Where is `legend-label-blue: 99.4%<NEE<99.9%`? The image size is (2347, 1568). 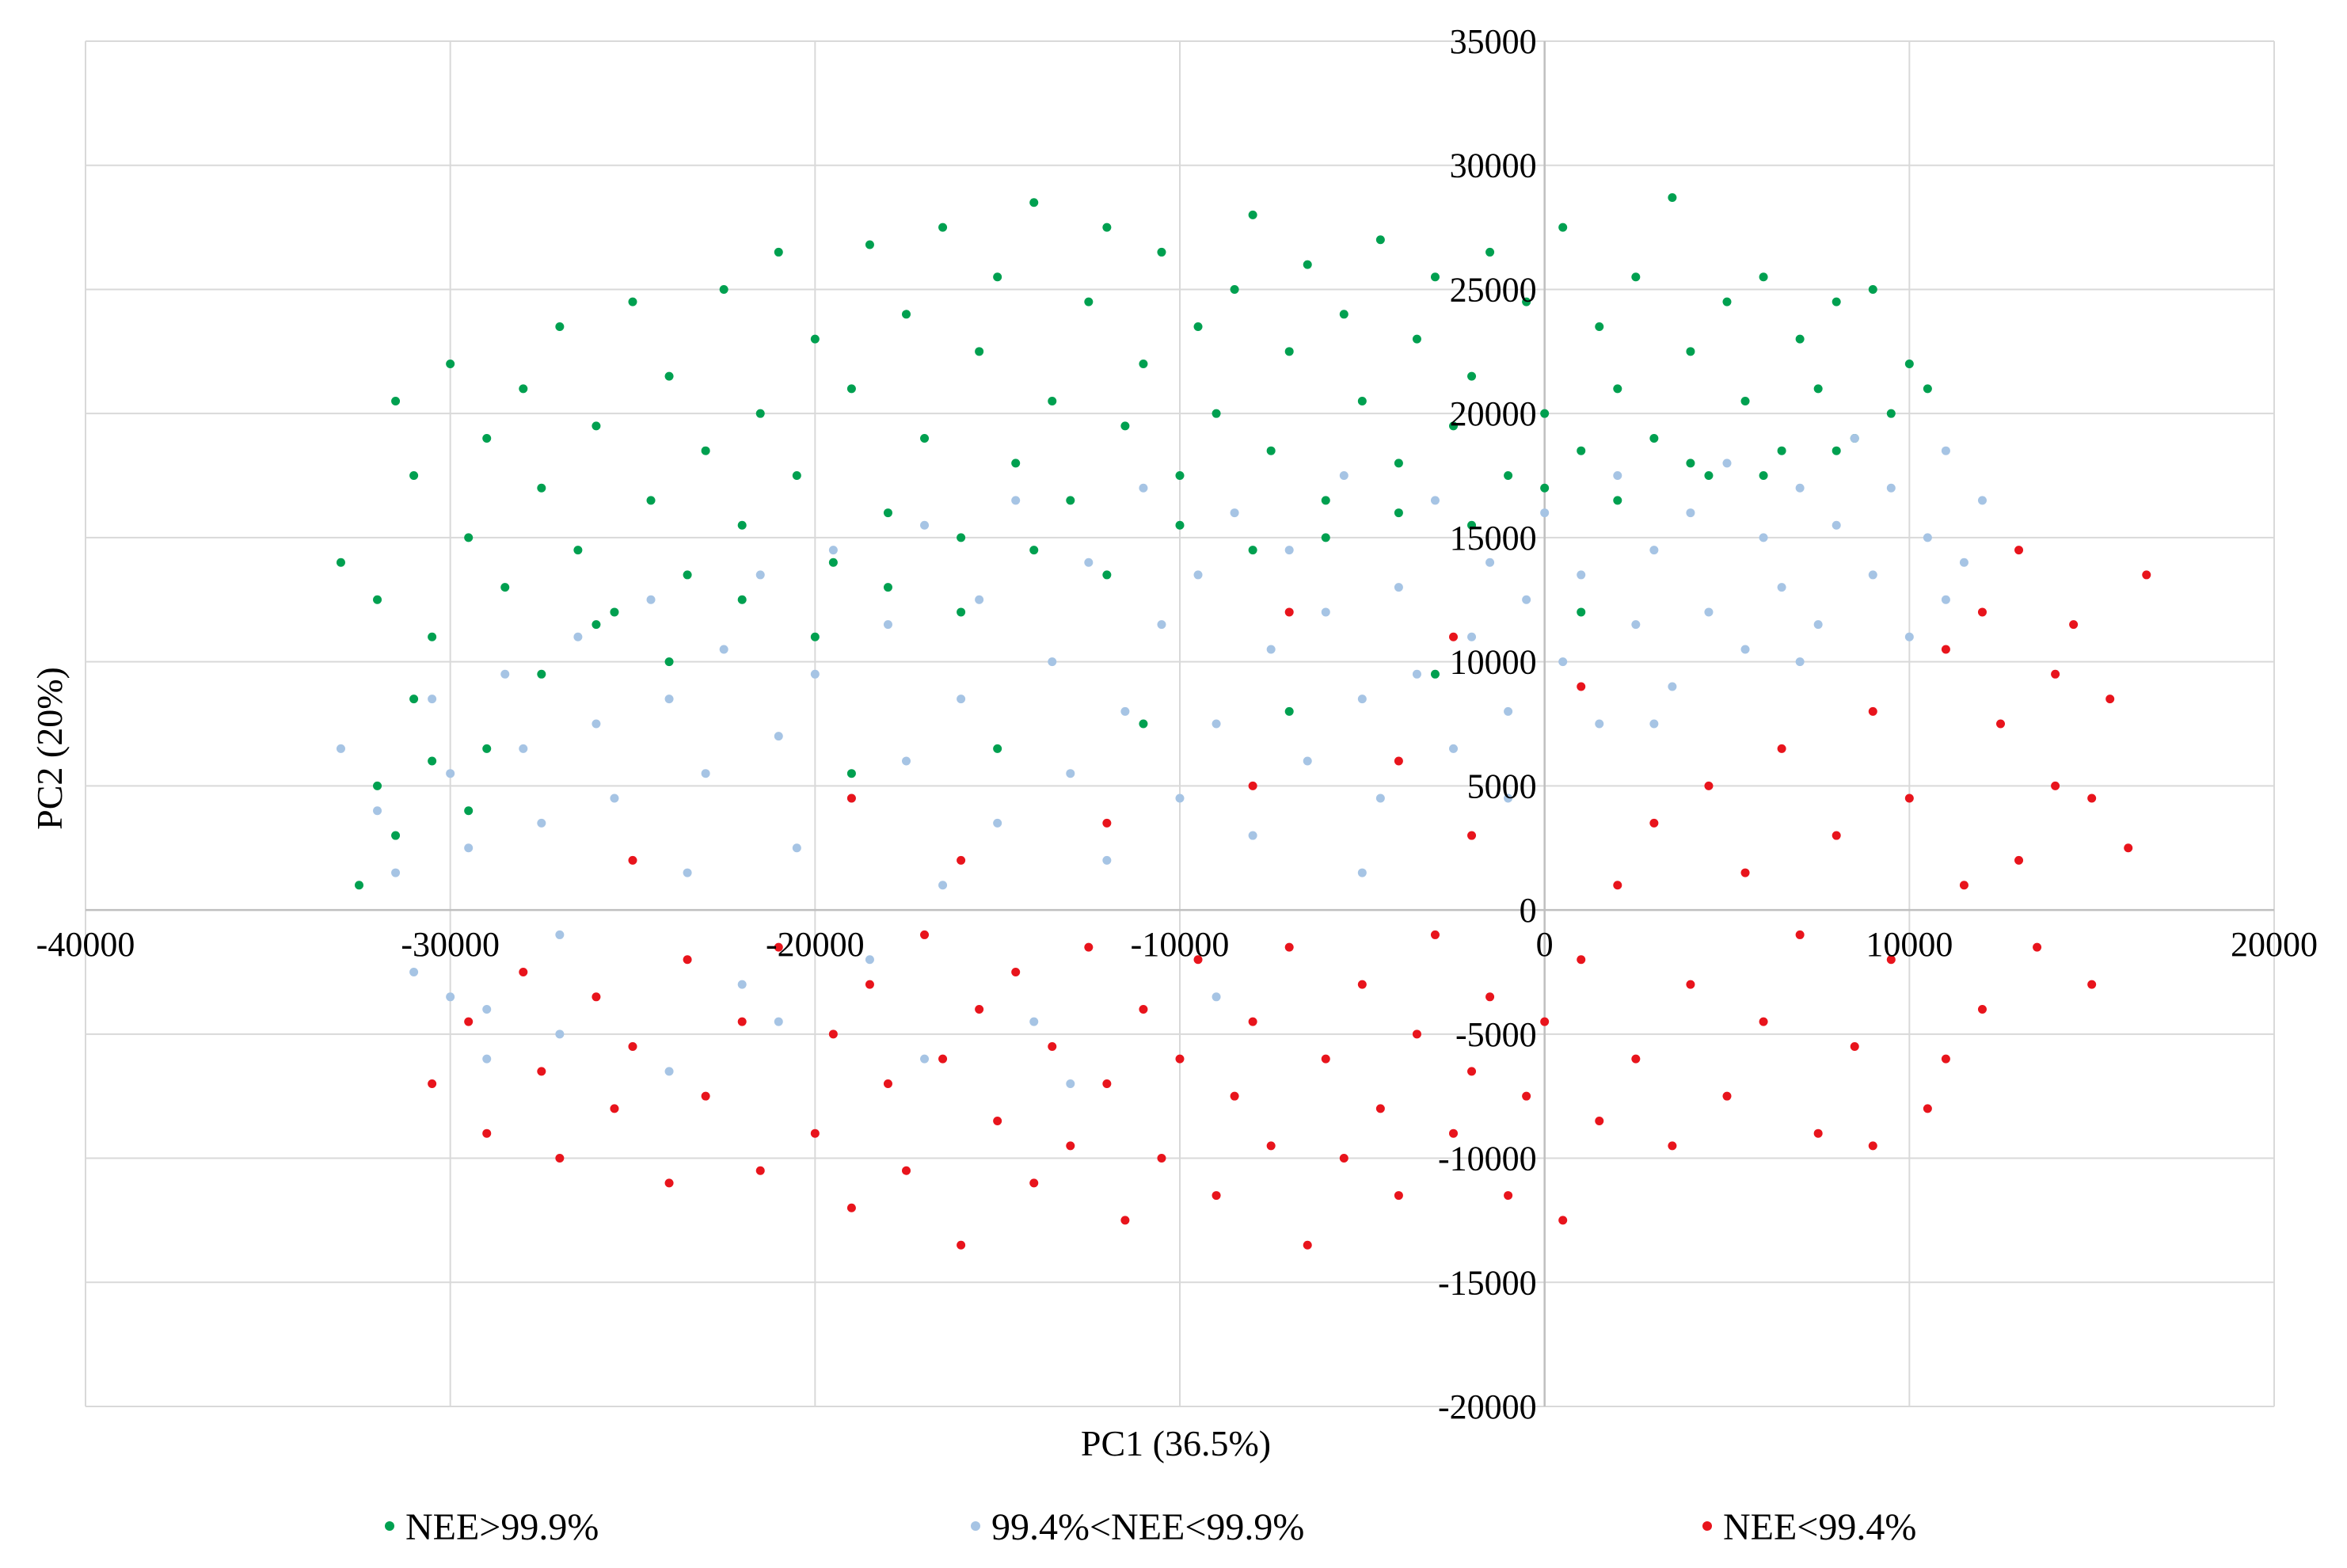
legend-label-blue: 99.4%<NEE<99.9% is located at coordinates (1147, 1527).